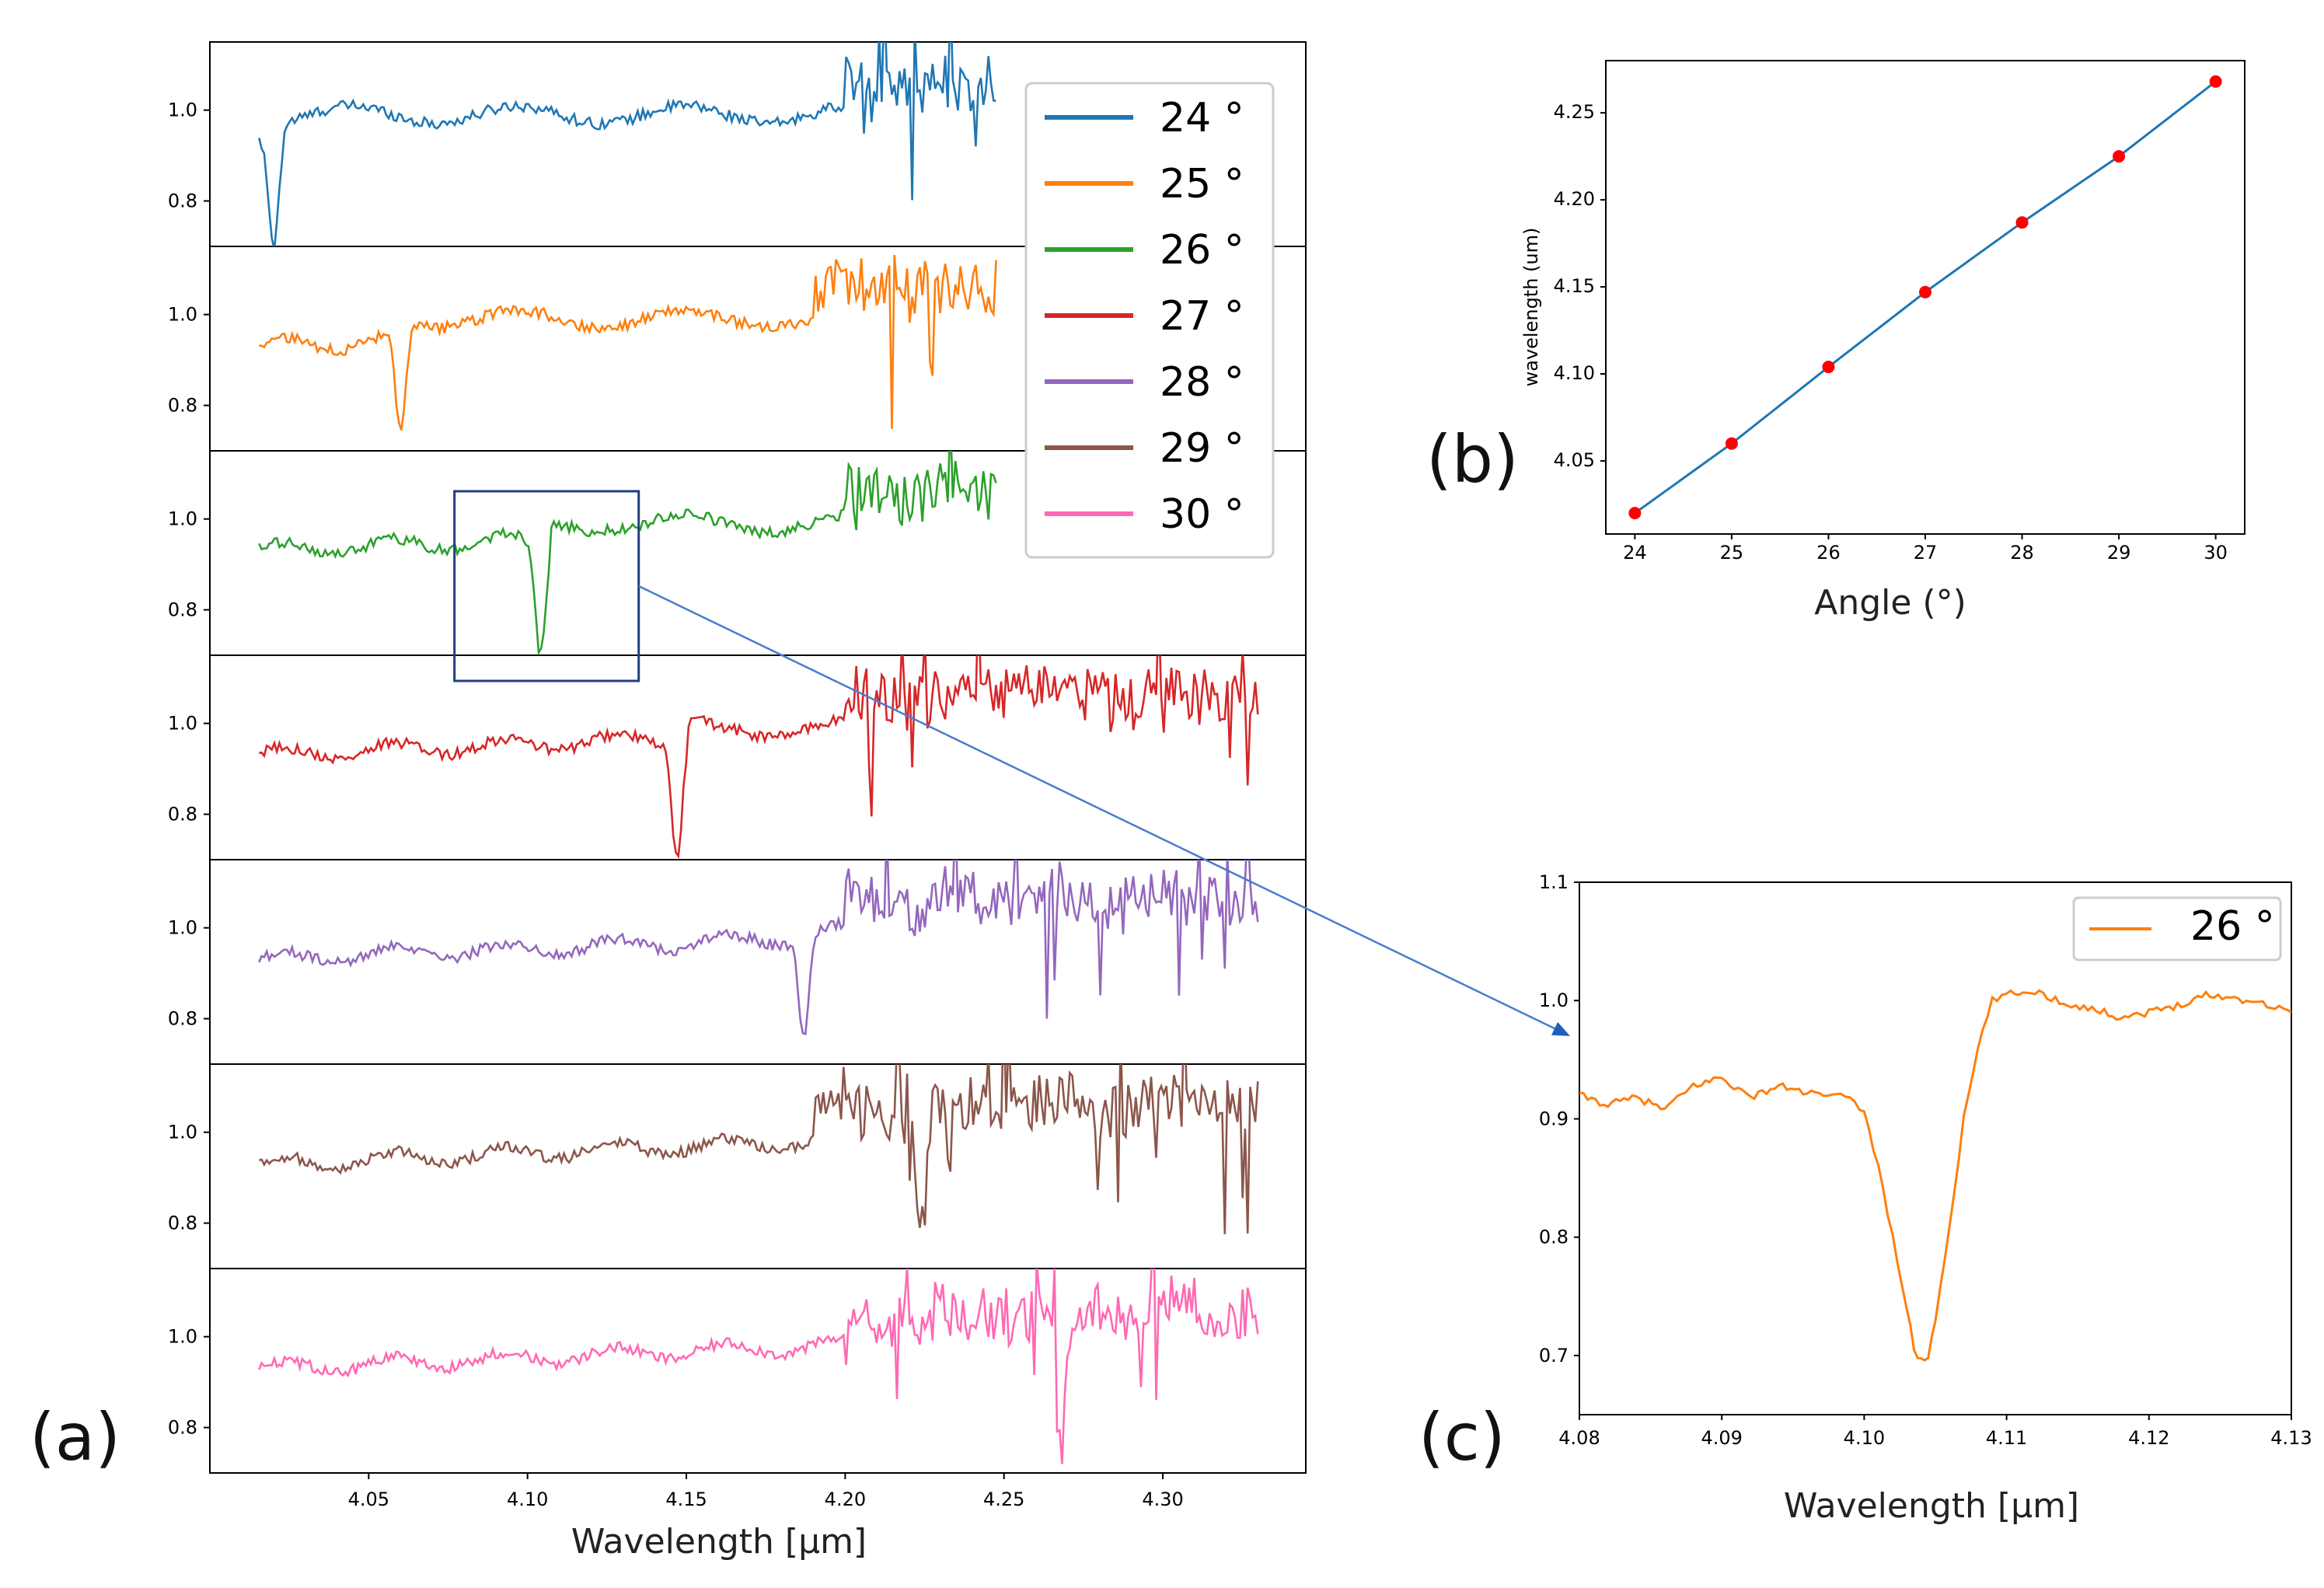 The image size is (2324, 1588). What do you see at coordinates (1864, 1438) in the screenshot?
I see `chart-c-xtick-label: 4.10` at bounding box center [1864, 1438].